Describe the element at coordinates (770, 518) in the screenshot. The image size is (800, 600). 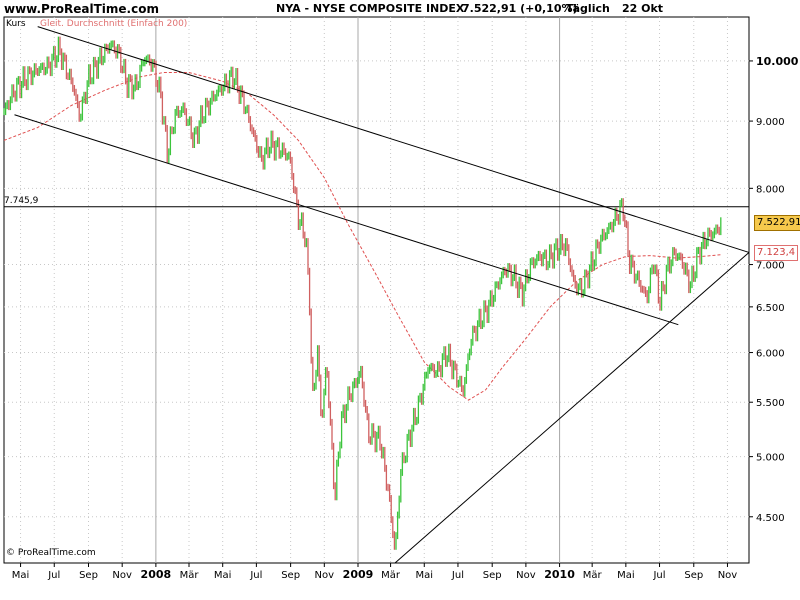
I see `y-tick-label: 4.500` at that location.